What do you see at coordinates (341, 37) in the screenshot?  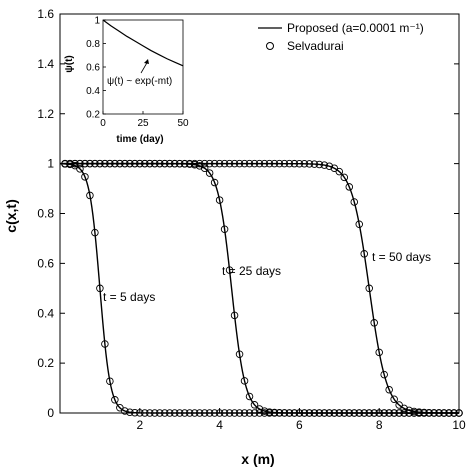 I see `legend: Proposed (a=0.0001 m⁻¹) Selvadurai` at bounding box center [341, 37].